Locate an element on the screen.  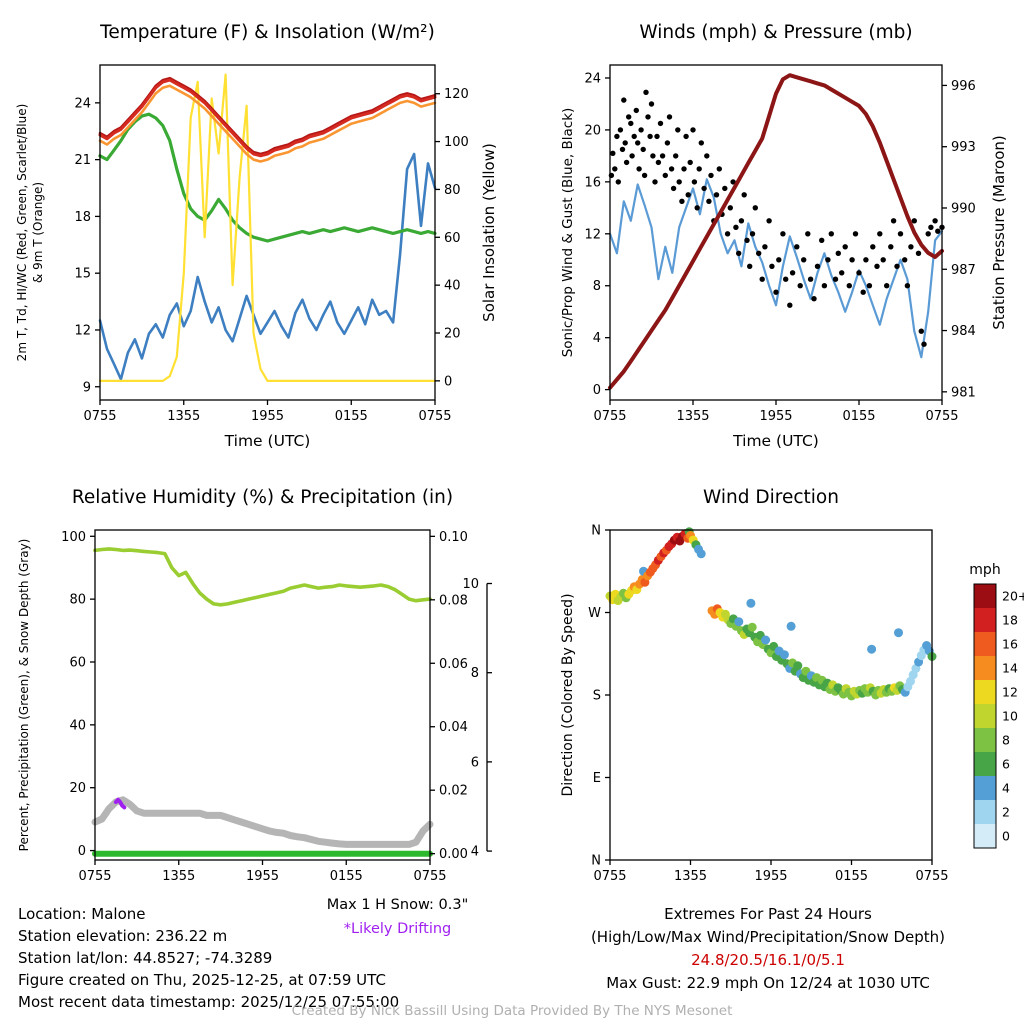
axis-label: & 9m T (Orange) is located at coordinates (38, 232).